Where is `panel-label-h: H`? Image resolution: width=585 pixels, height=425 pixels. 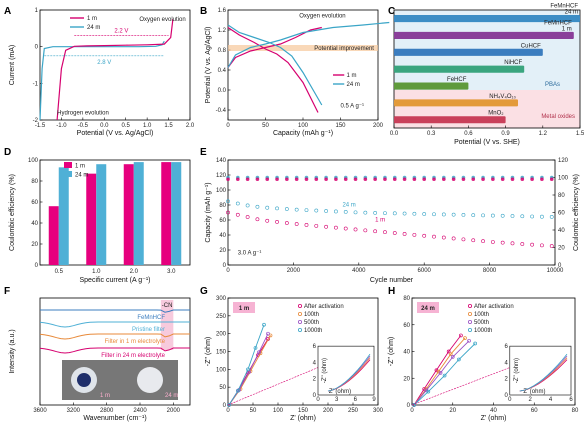
panel-label-h: H is located at coordinates (391, 291).